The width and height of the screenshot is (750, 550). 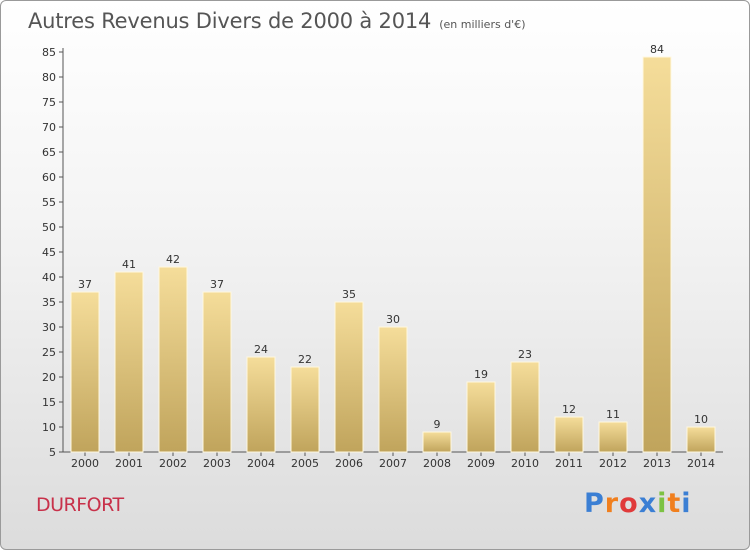 I want to click on proxiti-logo: Proxiti, so click(x=638, y=503).